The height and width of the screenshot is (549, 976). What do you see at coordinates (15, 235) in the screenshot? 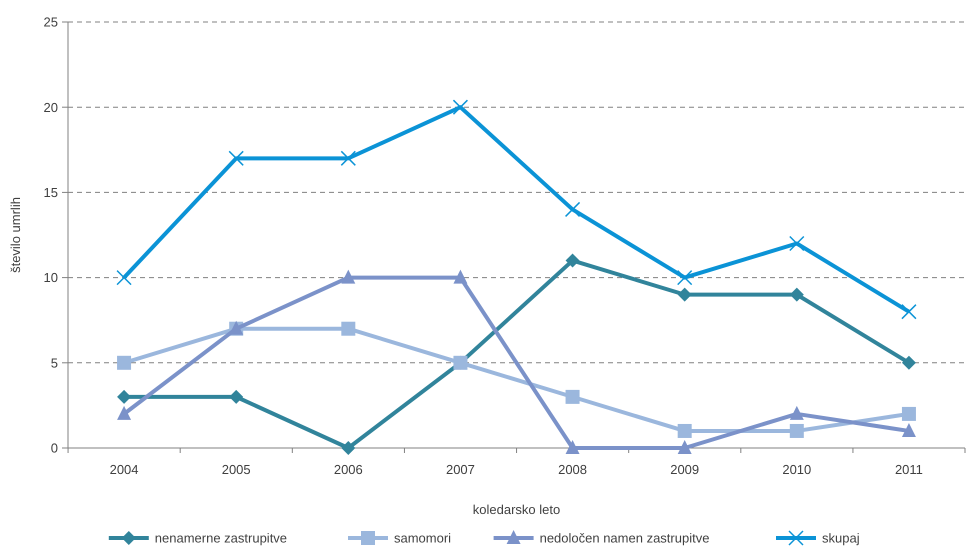
I see `y-axis-title: število umrlih` at bounding box center [15, 235].